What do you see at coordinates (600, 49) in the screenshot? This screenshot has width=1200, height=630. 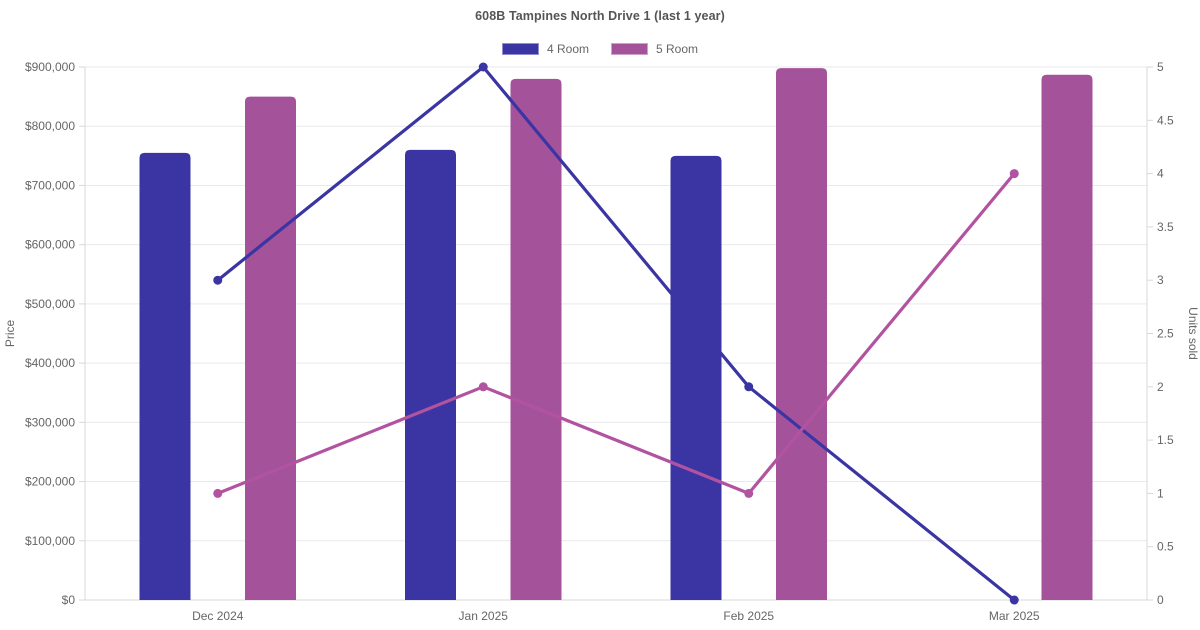 I see `chart-legend: 4 Room 5 Room` at bounding box center [600, 49].